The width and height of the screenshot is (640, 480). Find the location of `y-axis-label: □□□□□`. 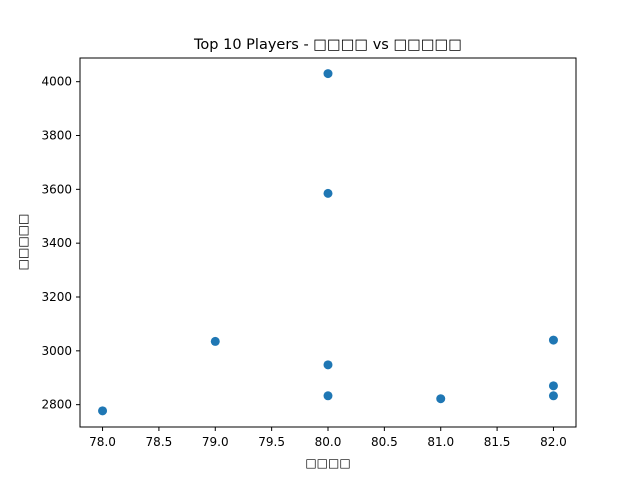

y-axis-label: □□□□□ is located at coordinates (23, 242).